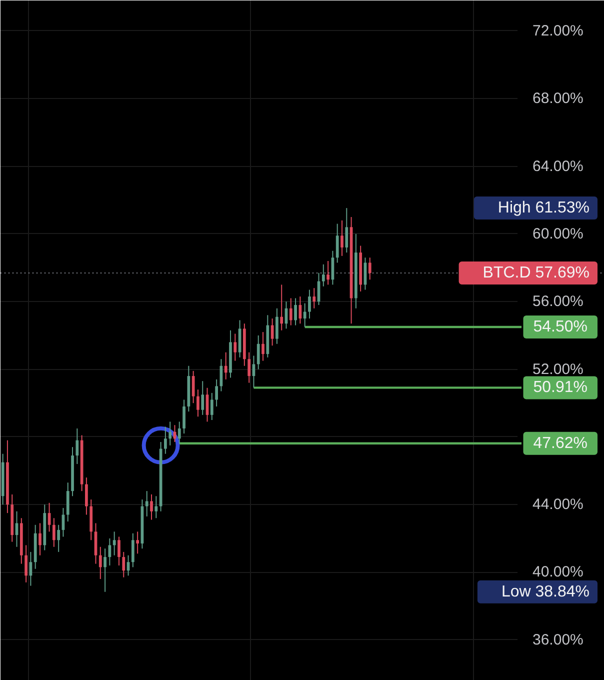  I want to click on annotation: Low 38.84%, so click(545, 591).